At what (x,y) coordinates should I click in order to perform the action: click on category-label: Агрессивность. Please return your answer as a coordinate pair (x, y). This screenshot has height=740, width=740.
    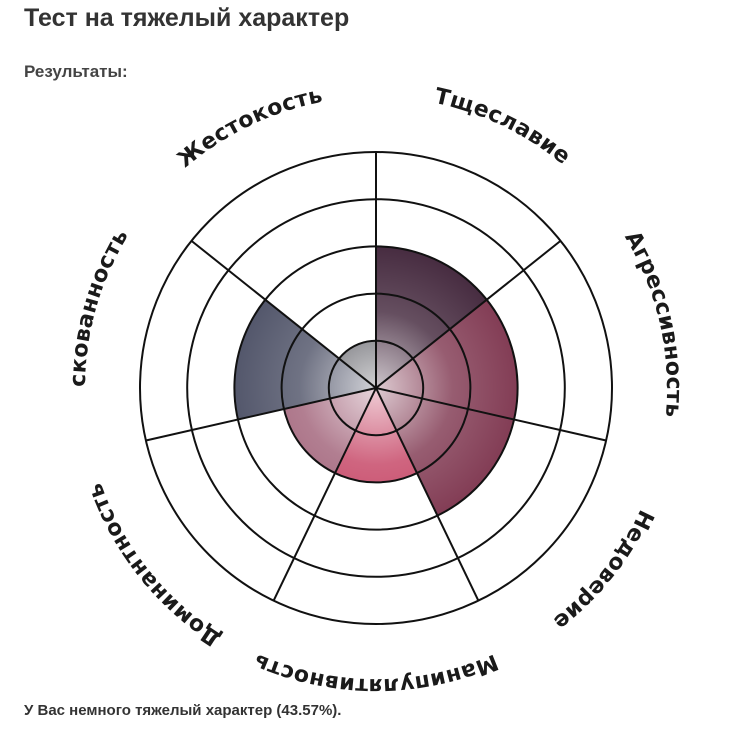
    Looking at the image, I should click on (652, 323).